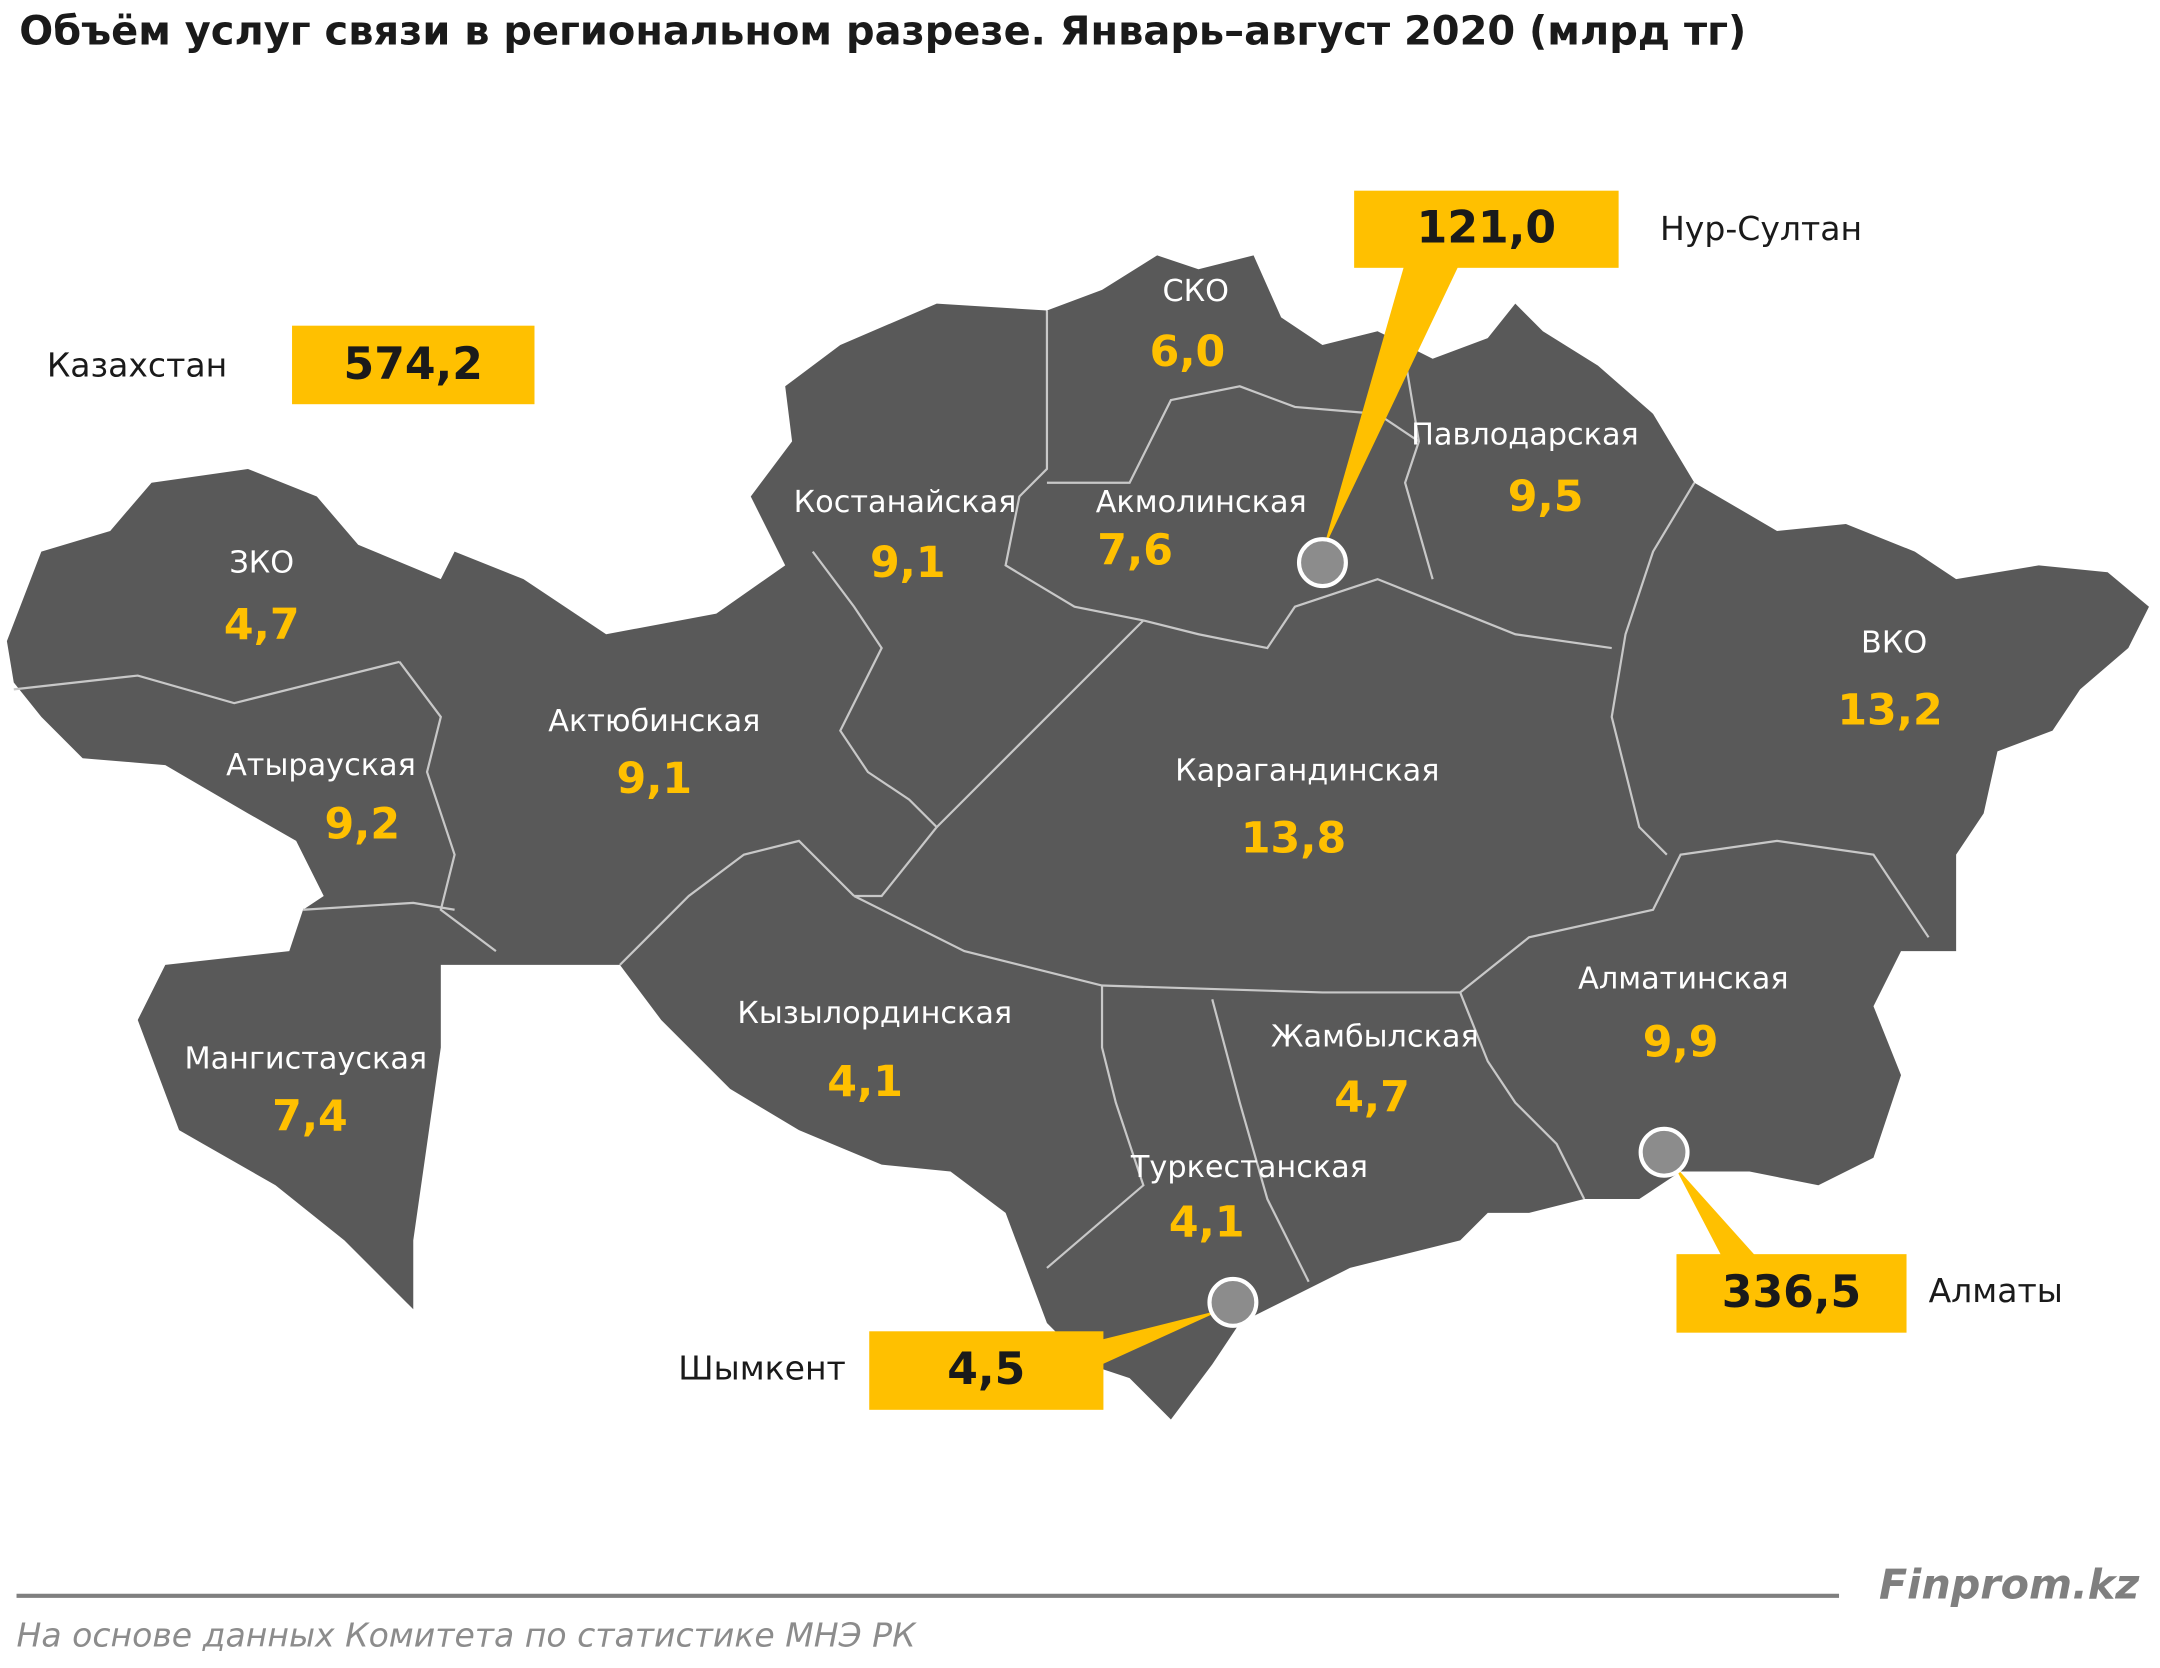  Describe the element at coordinates (362, 825) in the screenshot. I see `region-value: 9,2` at that location.